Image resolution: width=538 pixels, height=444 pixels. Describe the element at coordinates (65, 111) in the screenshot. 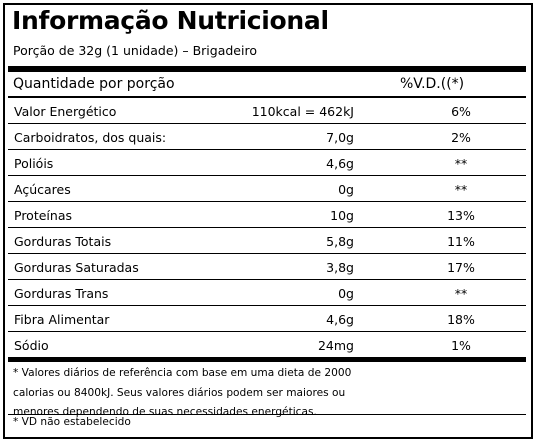

I see `nutrient-name: Valor Energético` at that location.